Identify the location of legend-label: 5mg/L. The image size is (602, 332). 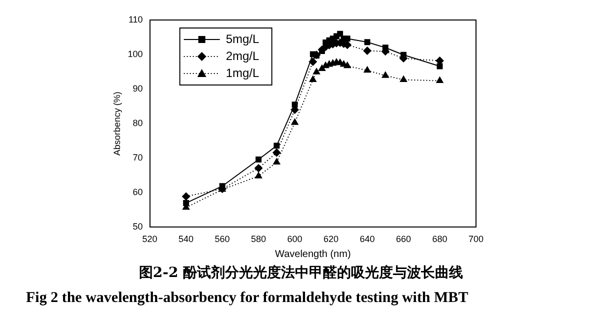
(243, 39).